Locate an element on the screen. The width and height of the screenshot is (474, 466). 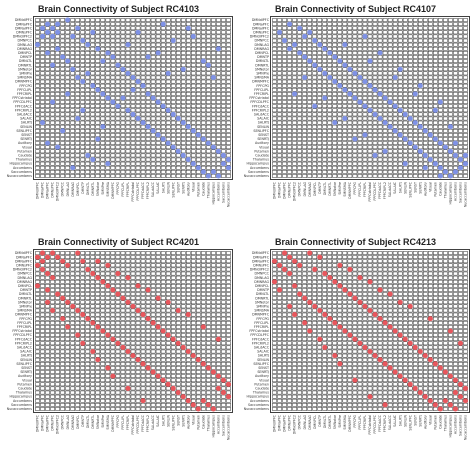
column-label: DMNPCL is located at coordinates (78, 189).